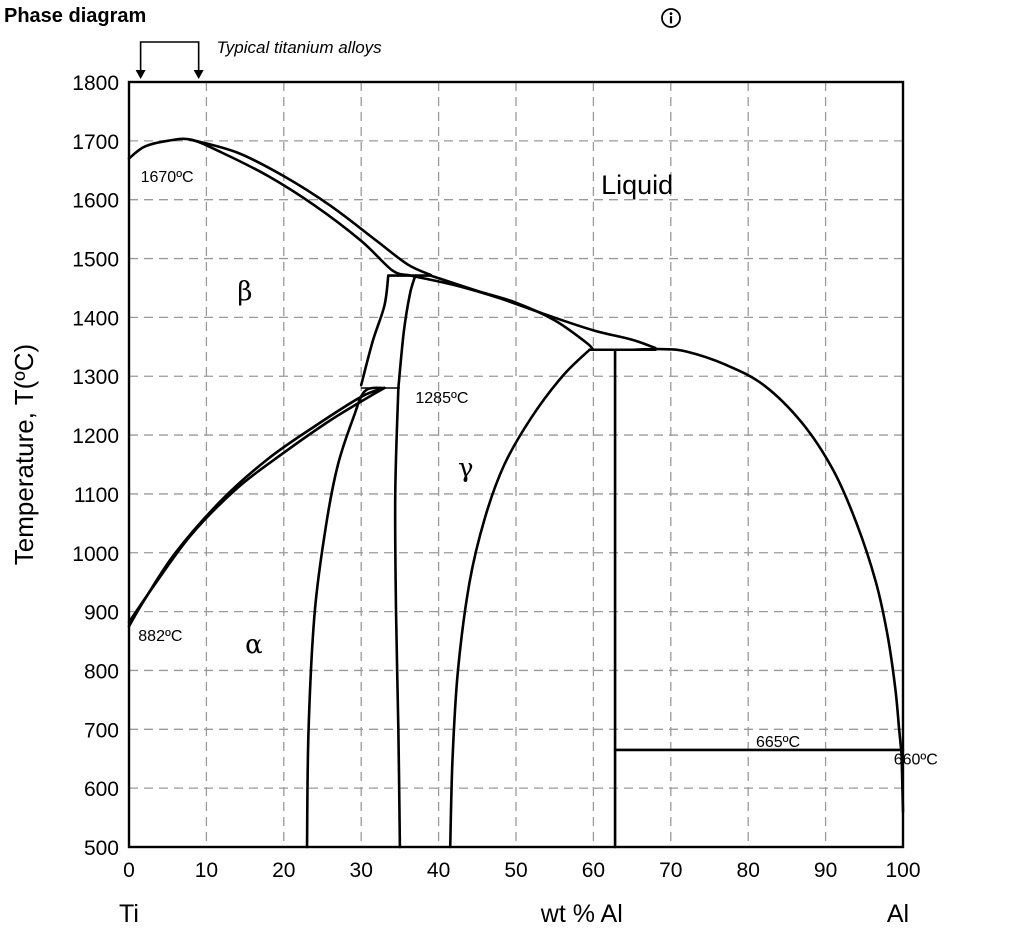 This screenshot has width=1024, height=941. I want to click on x-tick-label: 50, so click(515, 870).